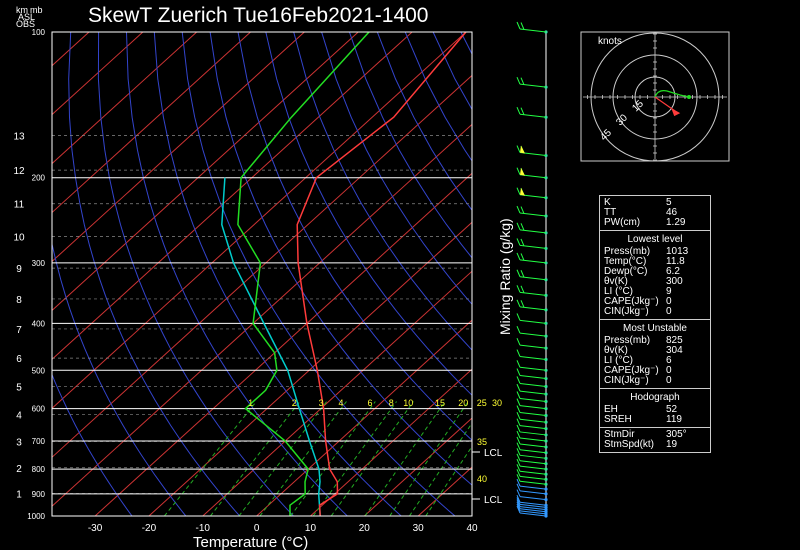 This screenshot has height=550, width=800. What do you see at coordinates (39, 323) in the screenshot?
I see `pressure-tick-label: 400` at bounding box center [39, 323].